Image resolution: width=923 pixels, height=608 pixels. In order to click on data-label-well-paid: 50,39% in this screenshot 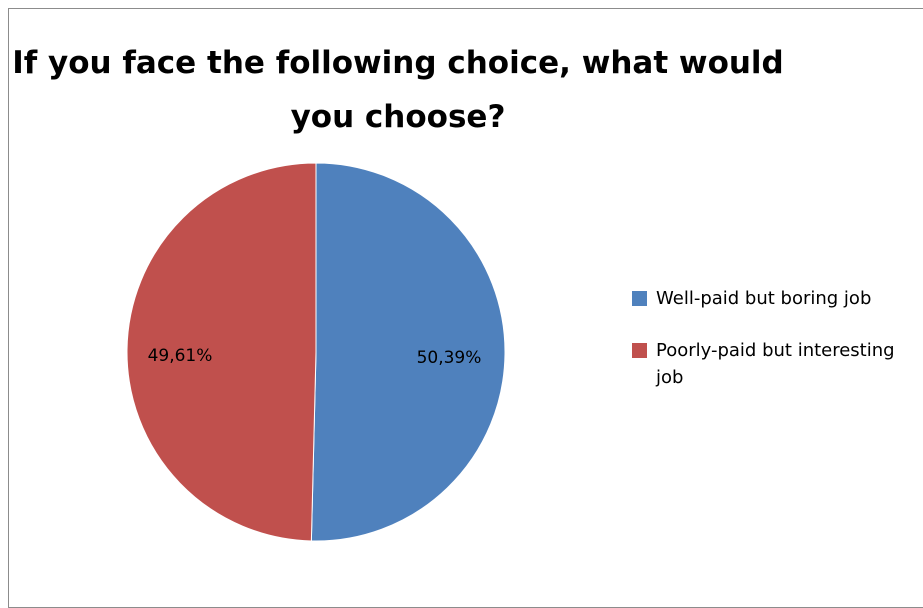, I will do `click(449, 358)`.